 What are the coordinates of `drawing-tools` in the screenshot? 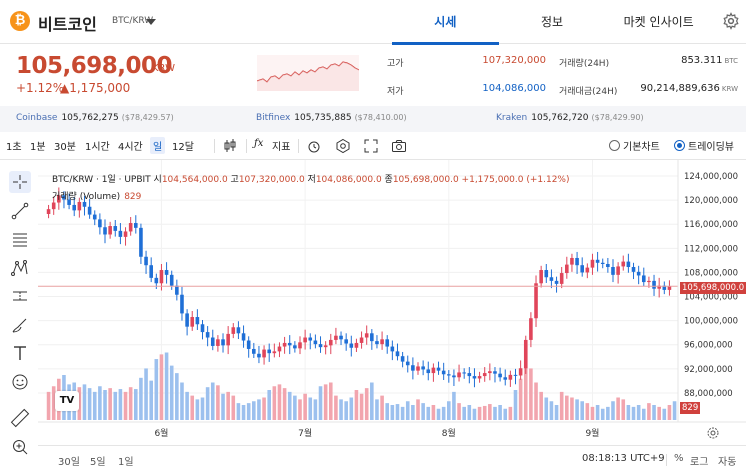 It's located at (19, 310).